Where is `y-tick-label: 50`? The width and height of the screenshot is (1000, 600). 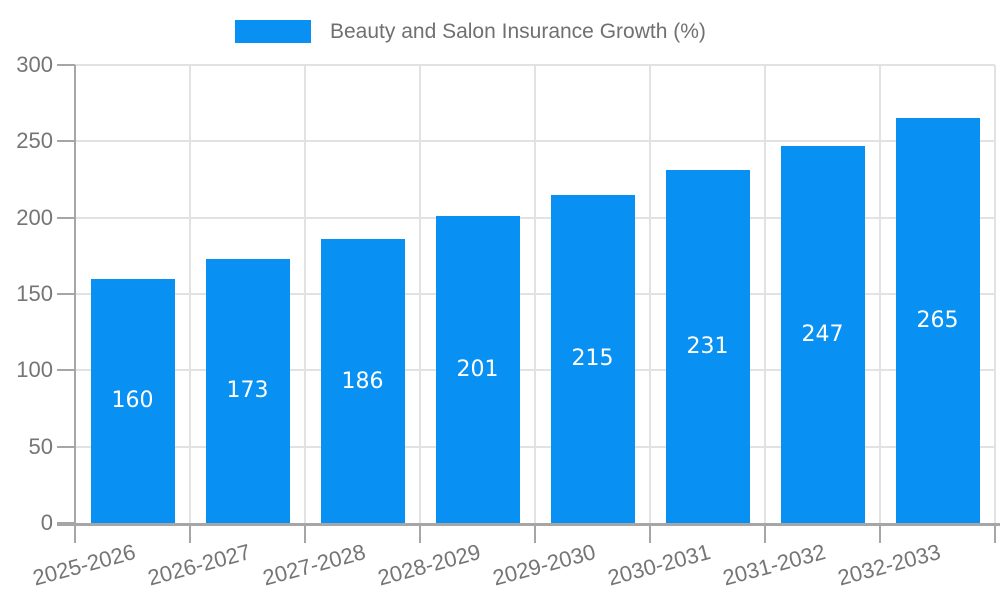
y-tick-label: 50 is located at coordinates (40, 446).